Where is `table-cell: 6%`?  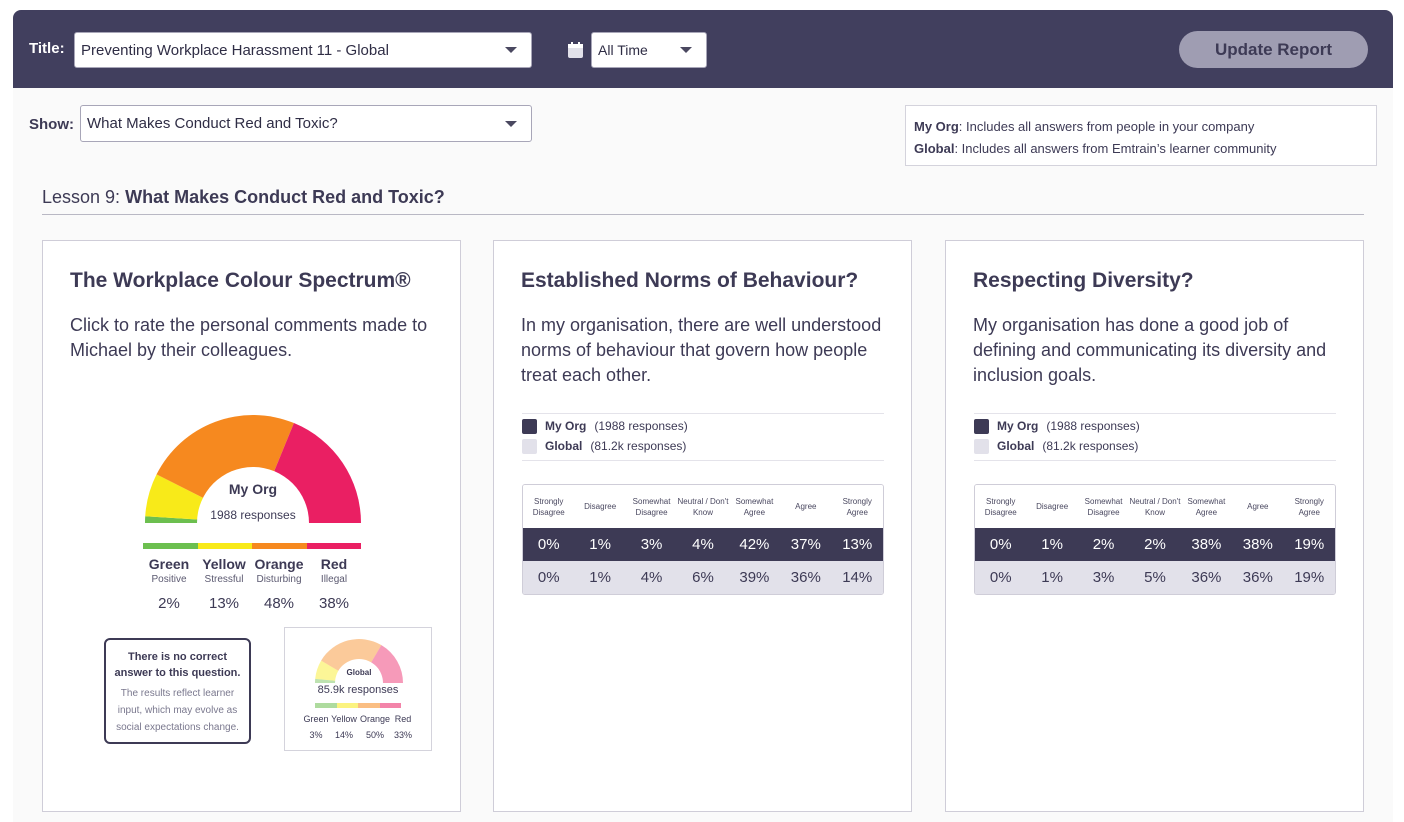
table-cell: 6% is located at coordinates (703, 577).